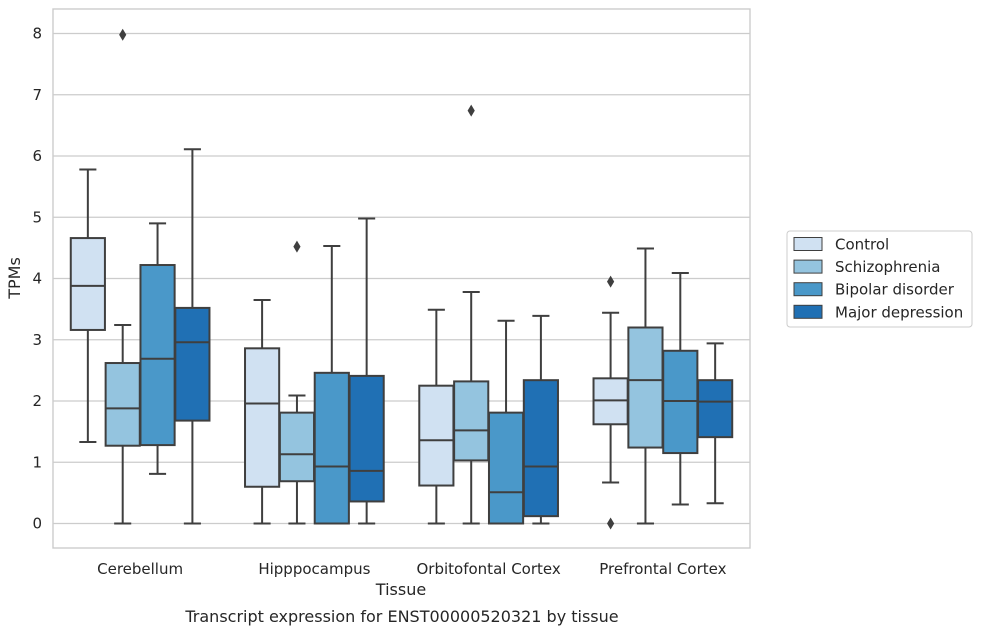  Describe the element at coordinates (37, 156) in the screenshot. I see `y-tick-label: 6` at that location.